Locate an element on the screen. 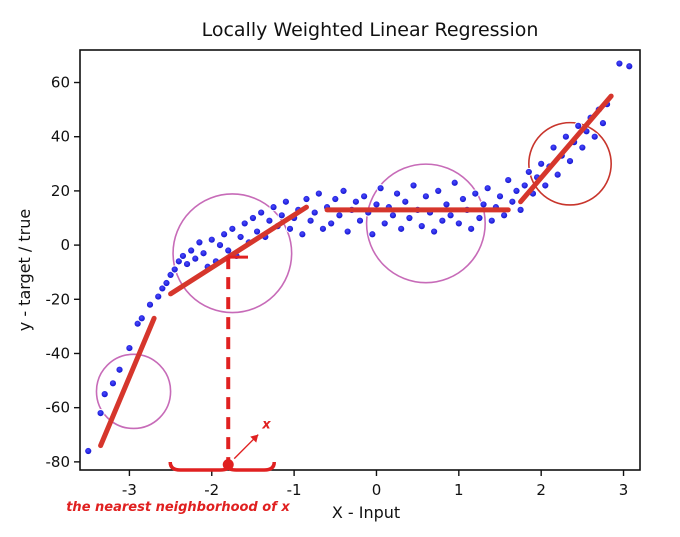 Image resolution: width=680 pixels, height=537 pixels. y-tick-label: -20 is located at coordinates (58, 299).